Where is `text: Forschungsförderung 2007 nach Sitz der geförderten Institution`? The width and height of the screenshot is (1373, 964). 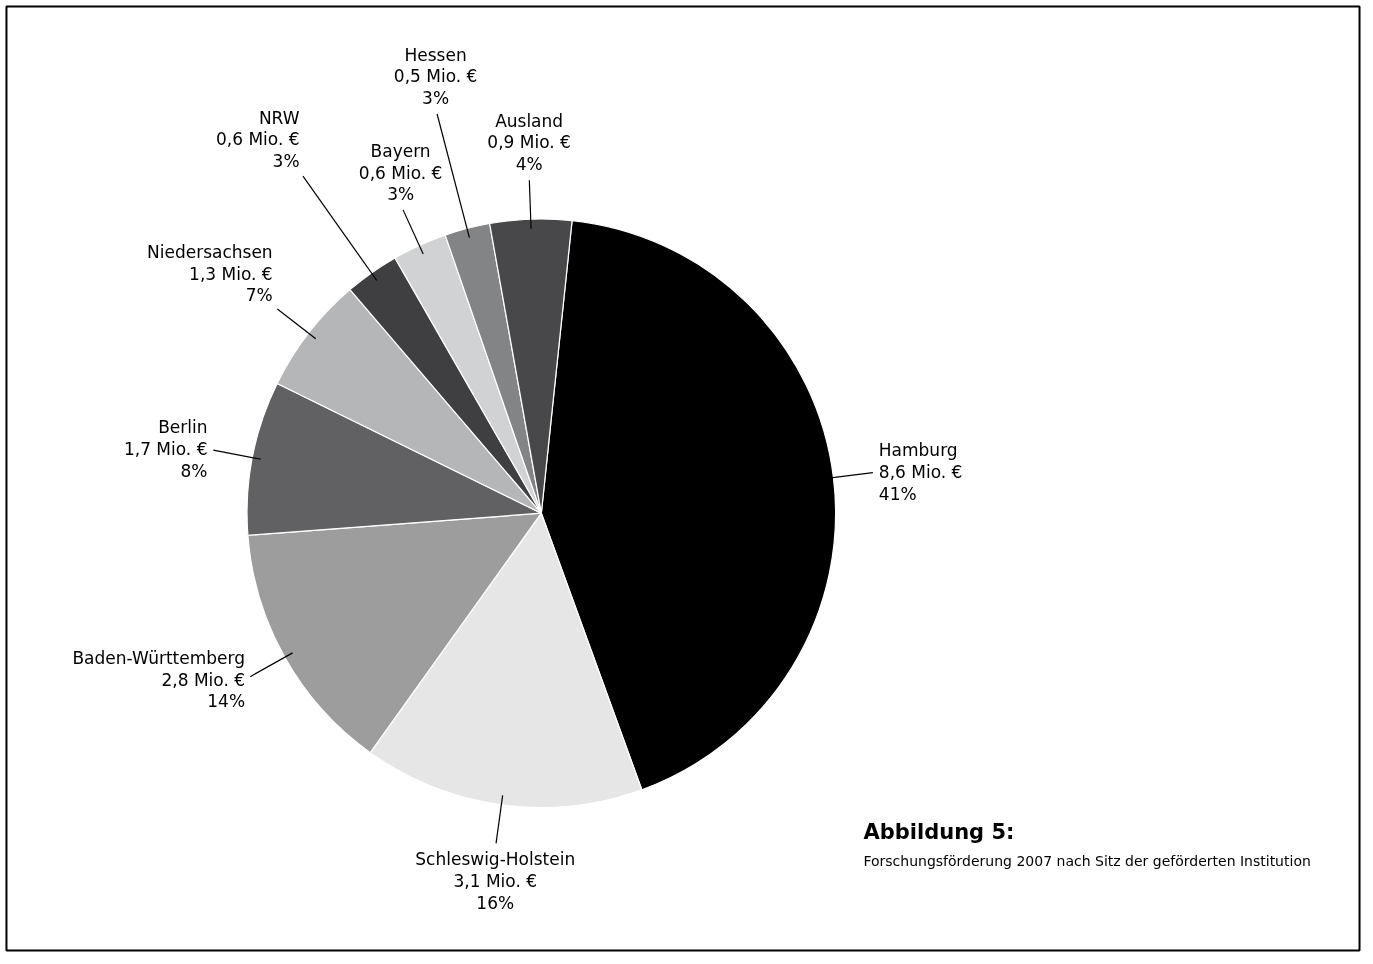
text: Forschungsförderung 2007 nach Sitz der geförderten Institution is located at coordinates (1087, 861).